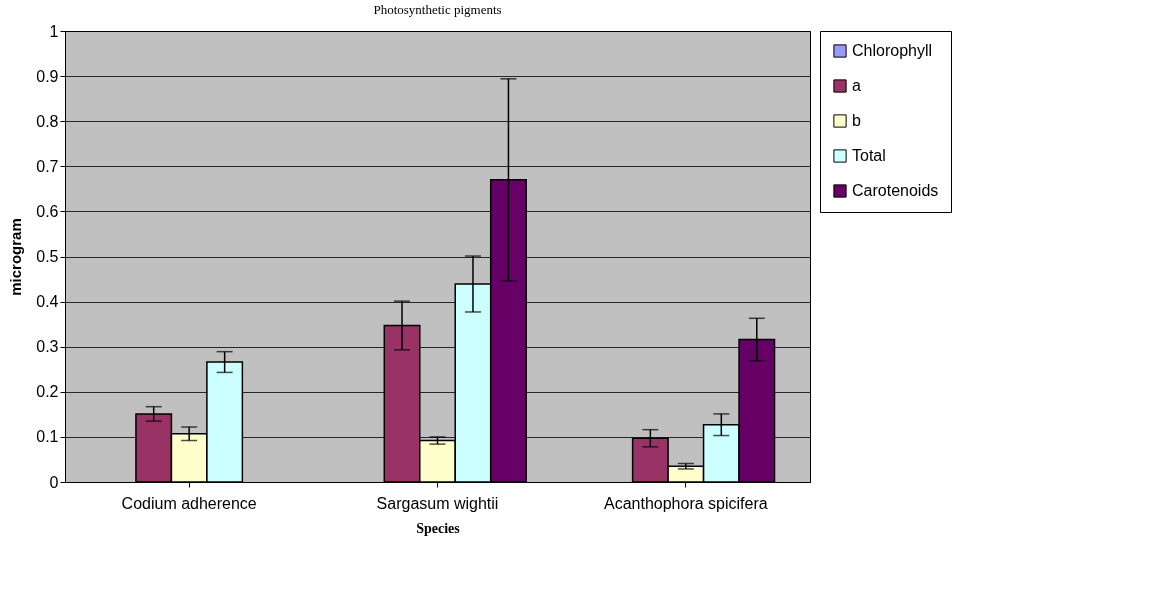  Describe the element at coordinates (869, 155) in the screenshot. I see `legend-label: Total` at that location.